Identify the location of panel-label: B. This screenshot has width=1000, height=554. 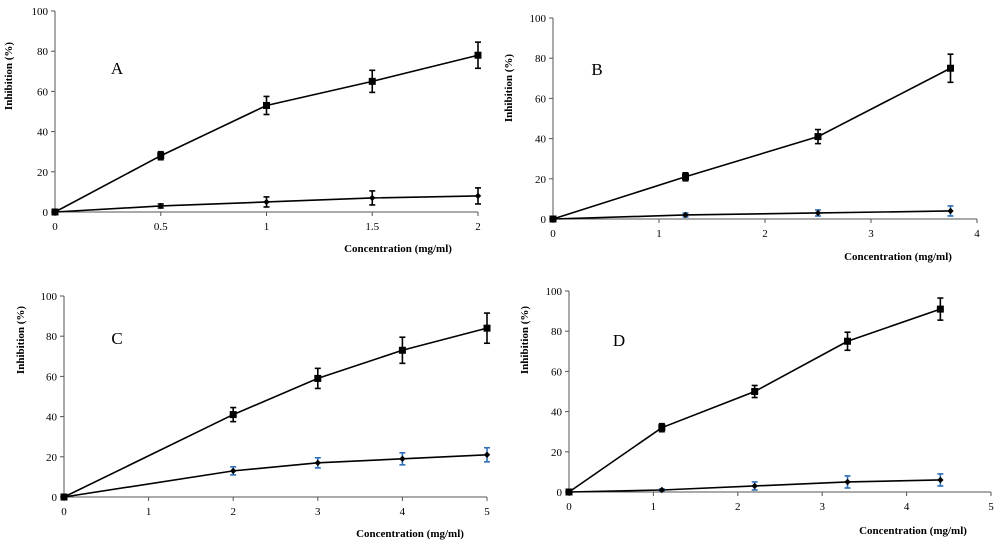
(596, 69).